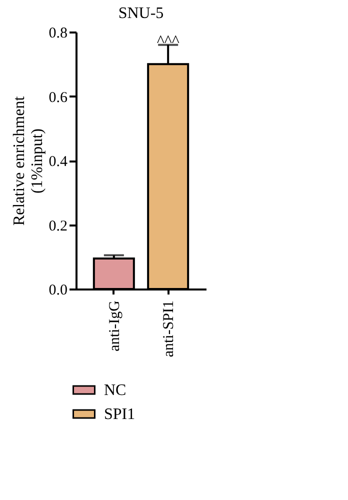 This screenshot has width=348, height=500. Describe the element at coordinates (169, 329) in the screenshot. I see `x-tick-label: anti-SPI1` at that location.